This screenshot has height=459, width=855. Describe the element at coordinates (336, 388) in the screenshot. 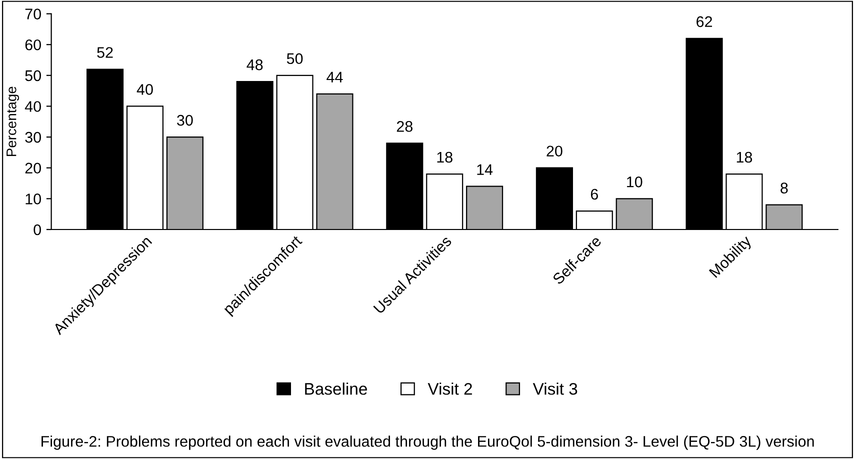

I see `legend-label: Baseline` at that location.